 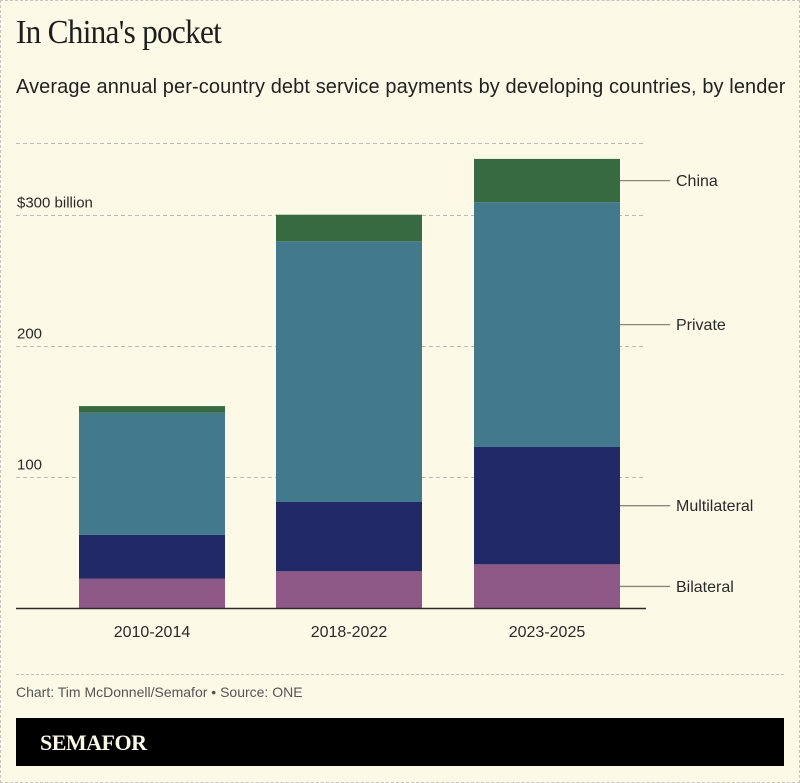 I want to click on chart-title: In China's pocket, so click(x=119, y=32).